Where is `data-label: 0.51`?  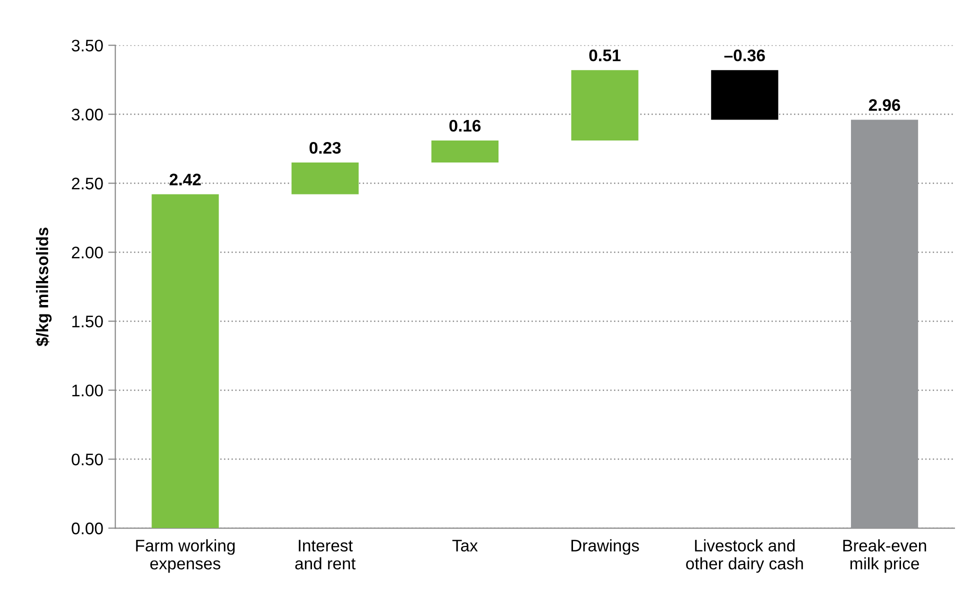 data-label: 0.51 is located at coordinates (605, 56).